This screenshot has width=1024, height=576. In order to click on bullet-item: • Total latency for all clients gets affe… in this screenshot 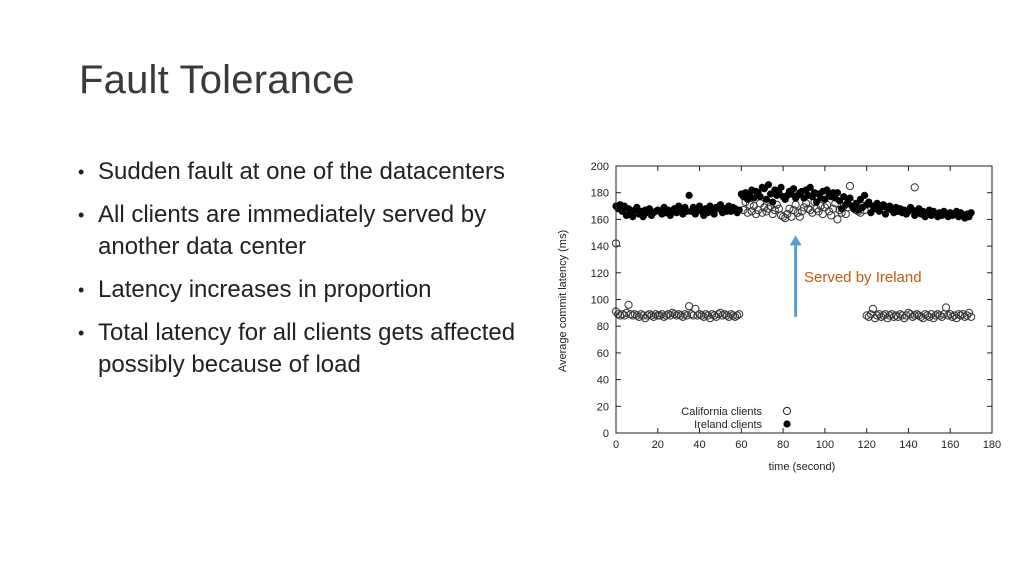, I will do `click(298, 349)`.